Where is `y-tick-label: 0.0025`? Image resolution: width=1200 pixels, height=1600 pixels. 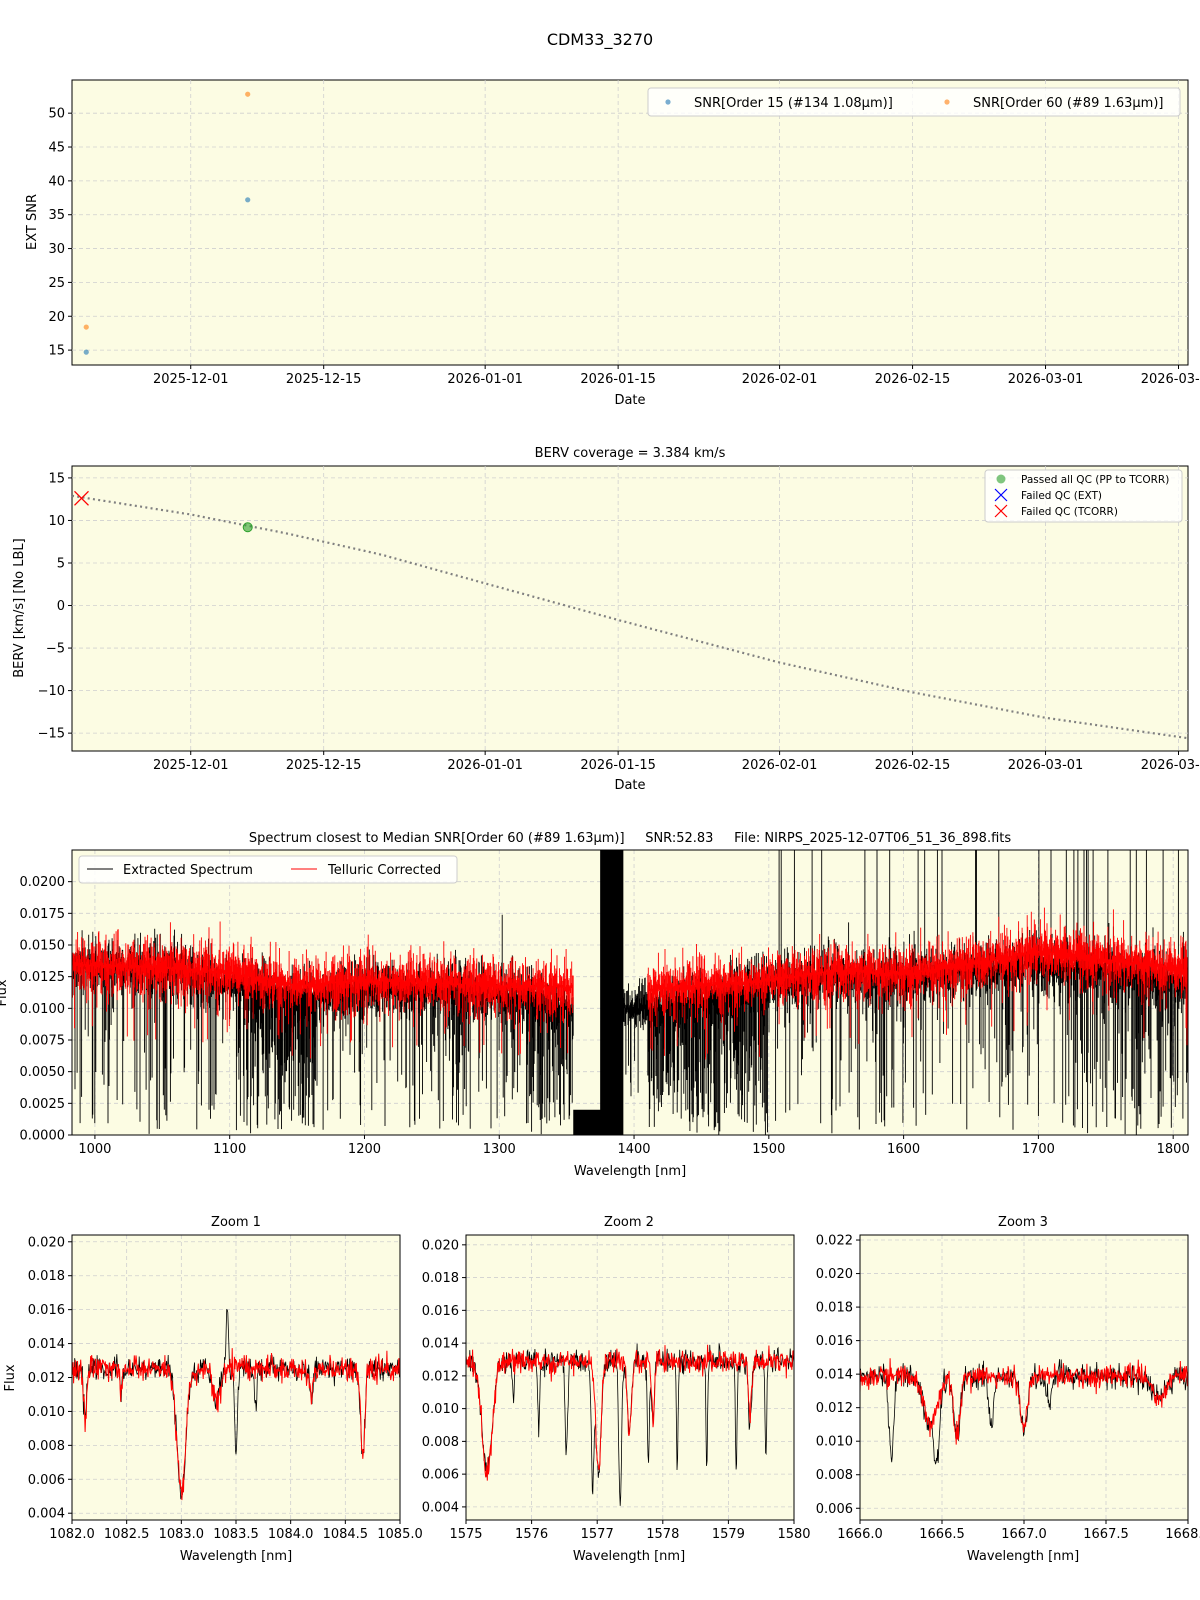
y-tick-label: 0.0025 is located at coordinates (43, 1104).